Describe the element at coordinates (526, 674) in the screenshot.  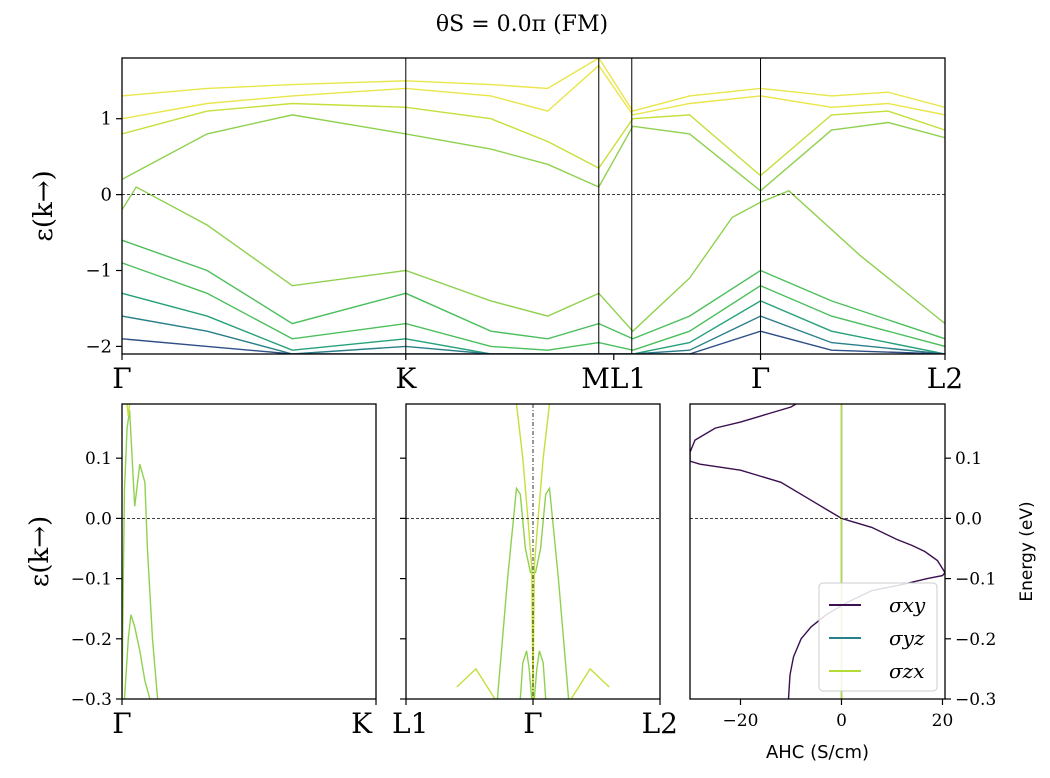
I see `series-band-l-low` at that location.